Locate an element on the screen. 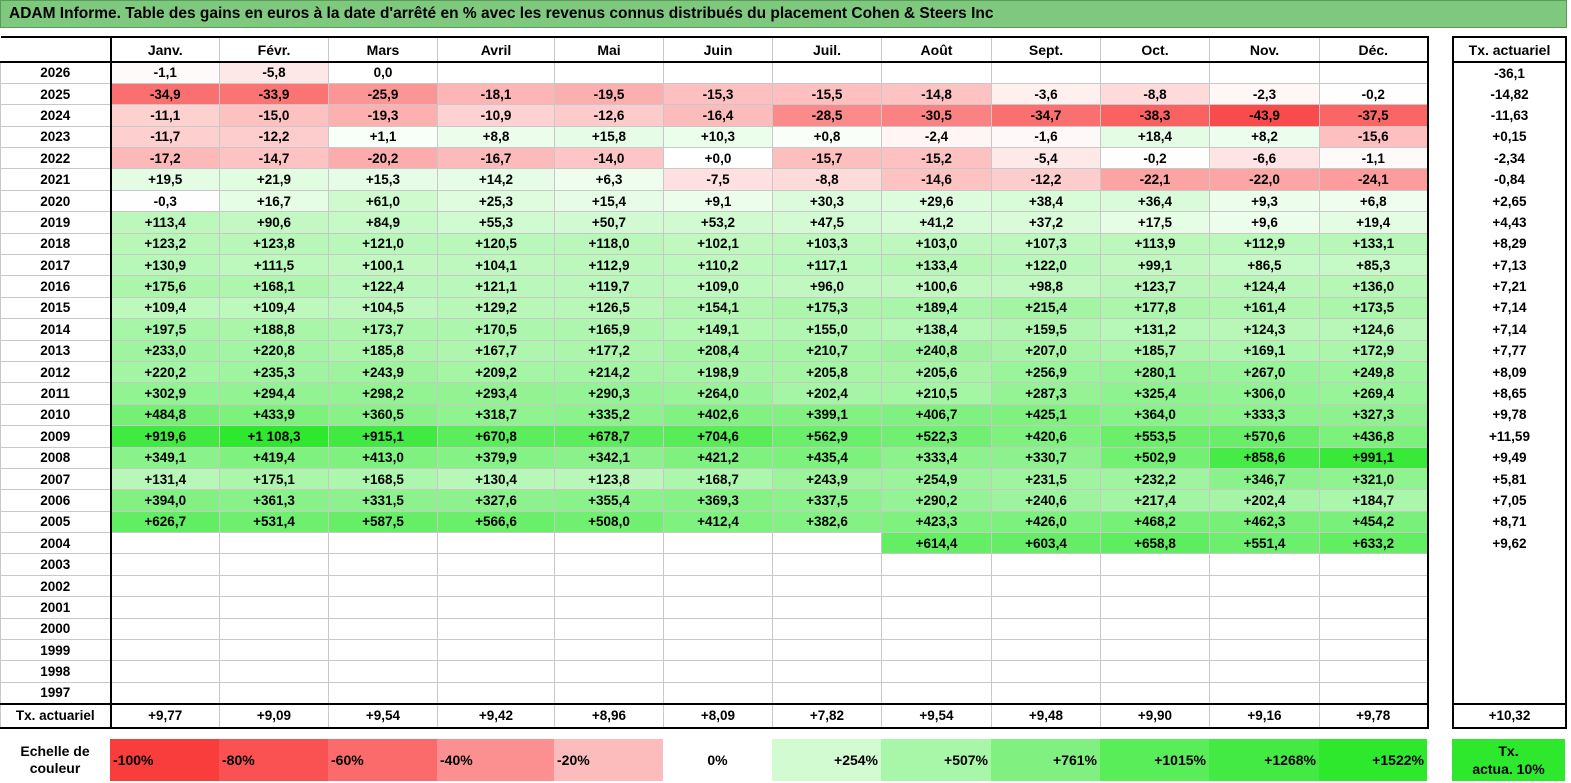 This screenshot has height=783, width=1571. gain-cell: +454,2 is located at coordinates (1374, 522).